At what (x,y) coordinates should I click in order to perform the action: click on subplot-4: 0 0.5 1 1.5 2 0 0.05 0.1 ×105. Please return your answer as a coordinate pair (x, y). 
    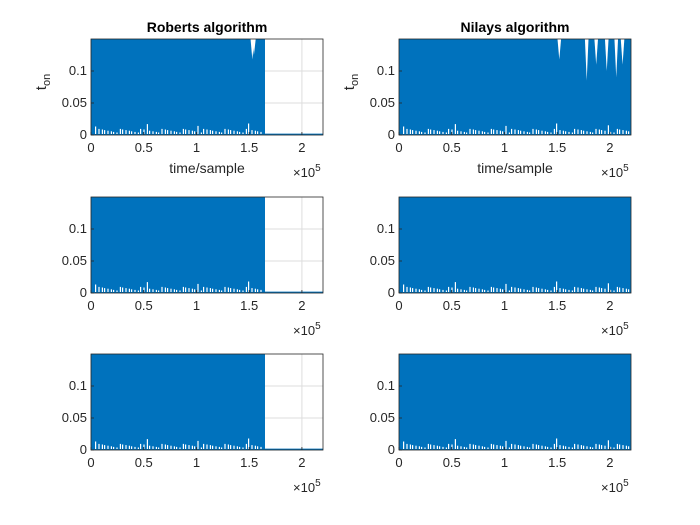
    Looking at the image, I should click on (501, 267).